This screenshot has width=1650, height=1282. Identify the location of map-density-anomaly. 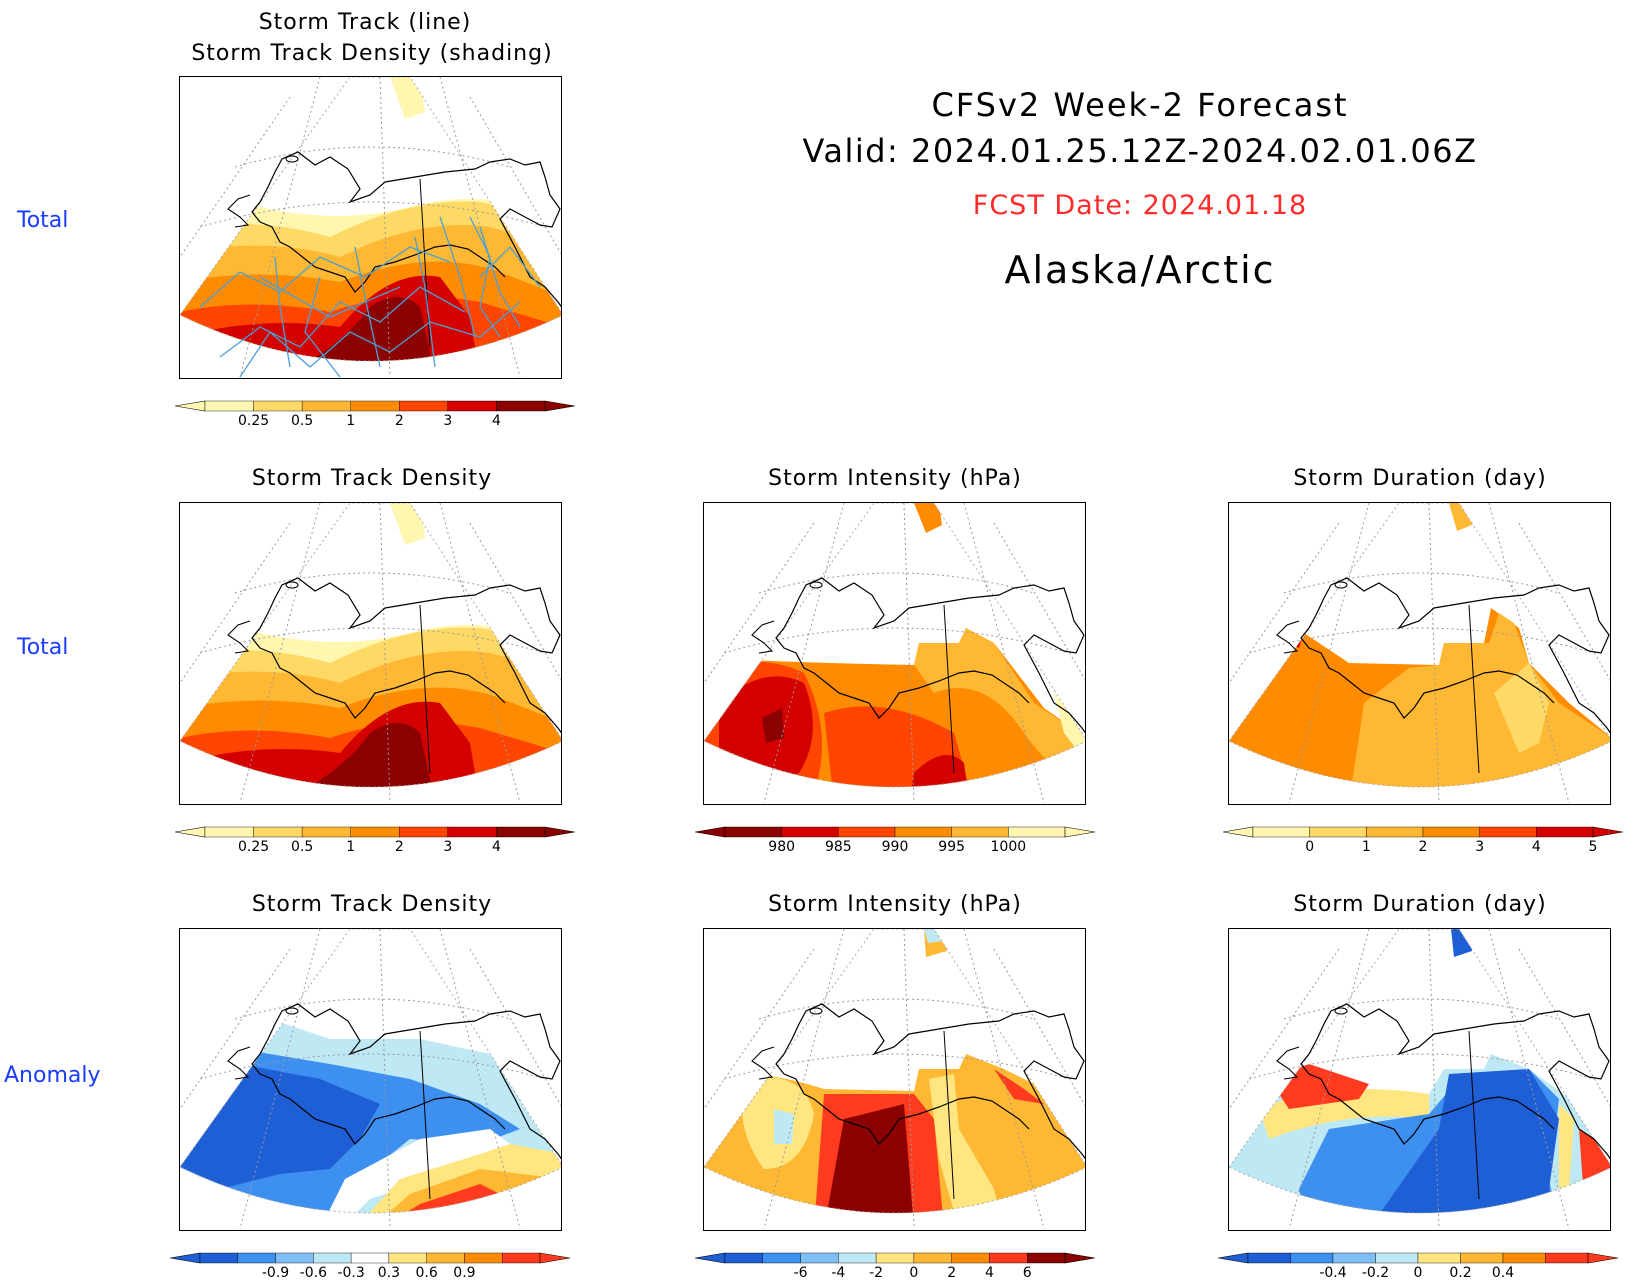
(370, 1079).